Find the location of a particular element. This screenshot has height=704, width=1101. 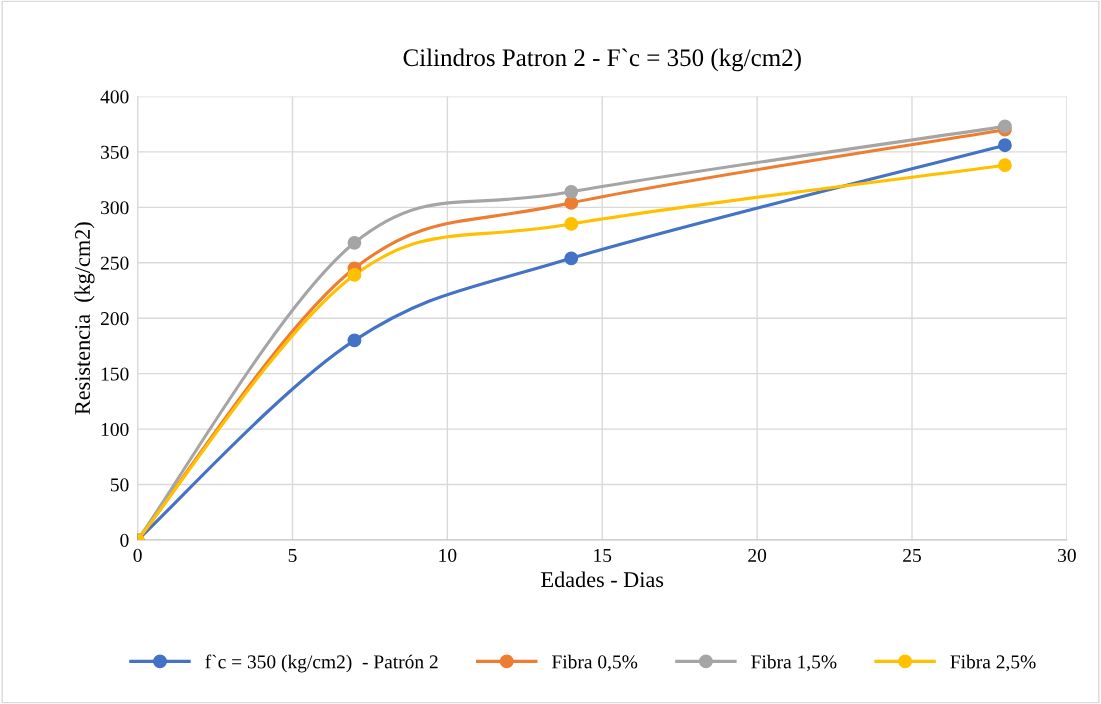

x-tick-label: 0 is located at coordinates (137, 555).